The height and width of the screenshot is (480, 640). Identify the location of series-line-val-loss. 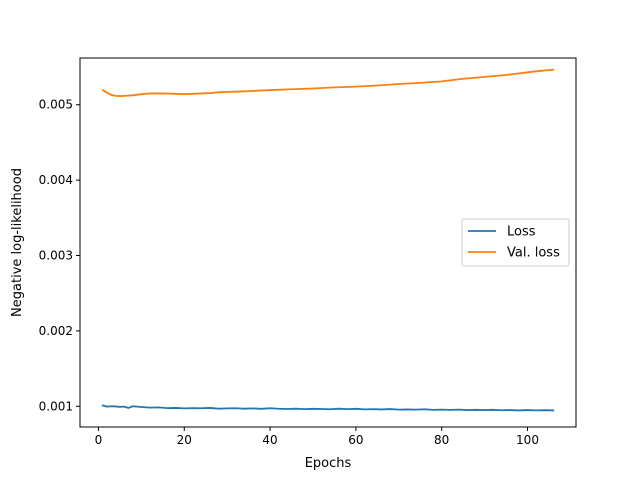
(328, 82).